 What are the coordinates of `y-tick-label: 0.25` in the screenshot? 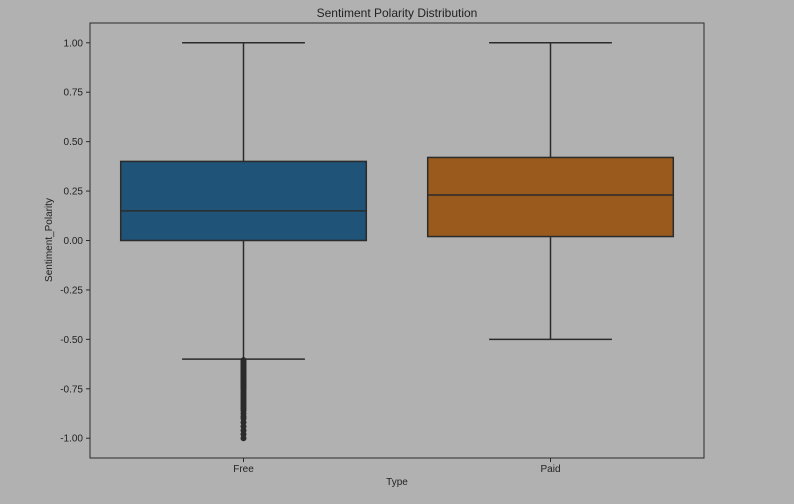 It's located at (74, 192).